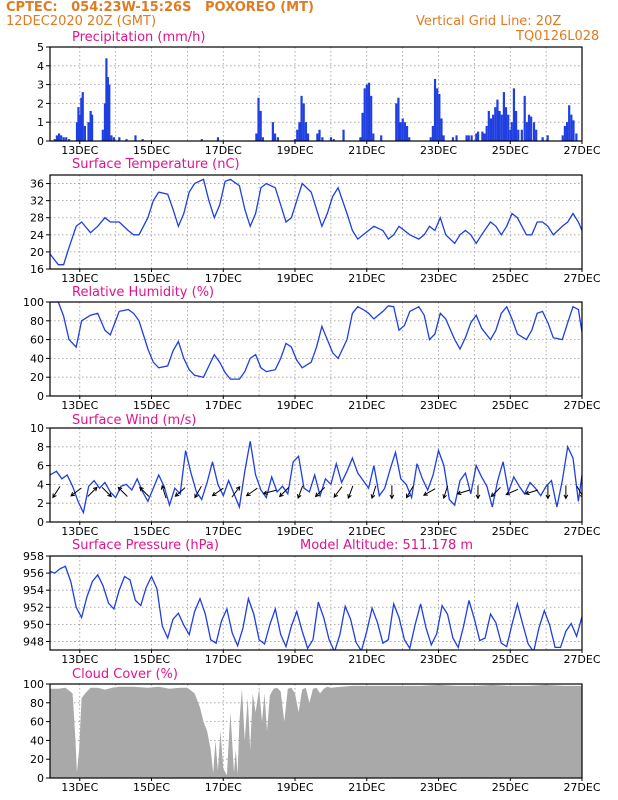 The width and height of the screenshot is (618, 800). Describe the element at coordinates (37, 235) in the screenshot. I see `y-tick-label: 24` at that location.